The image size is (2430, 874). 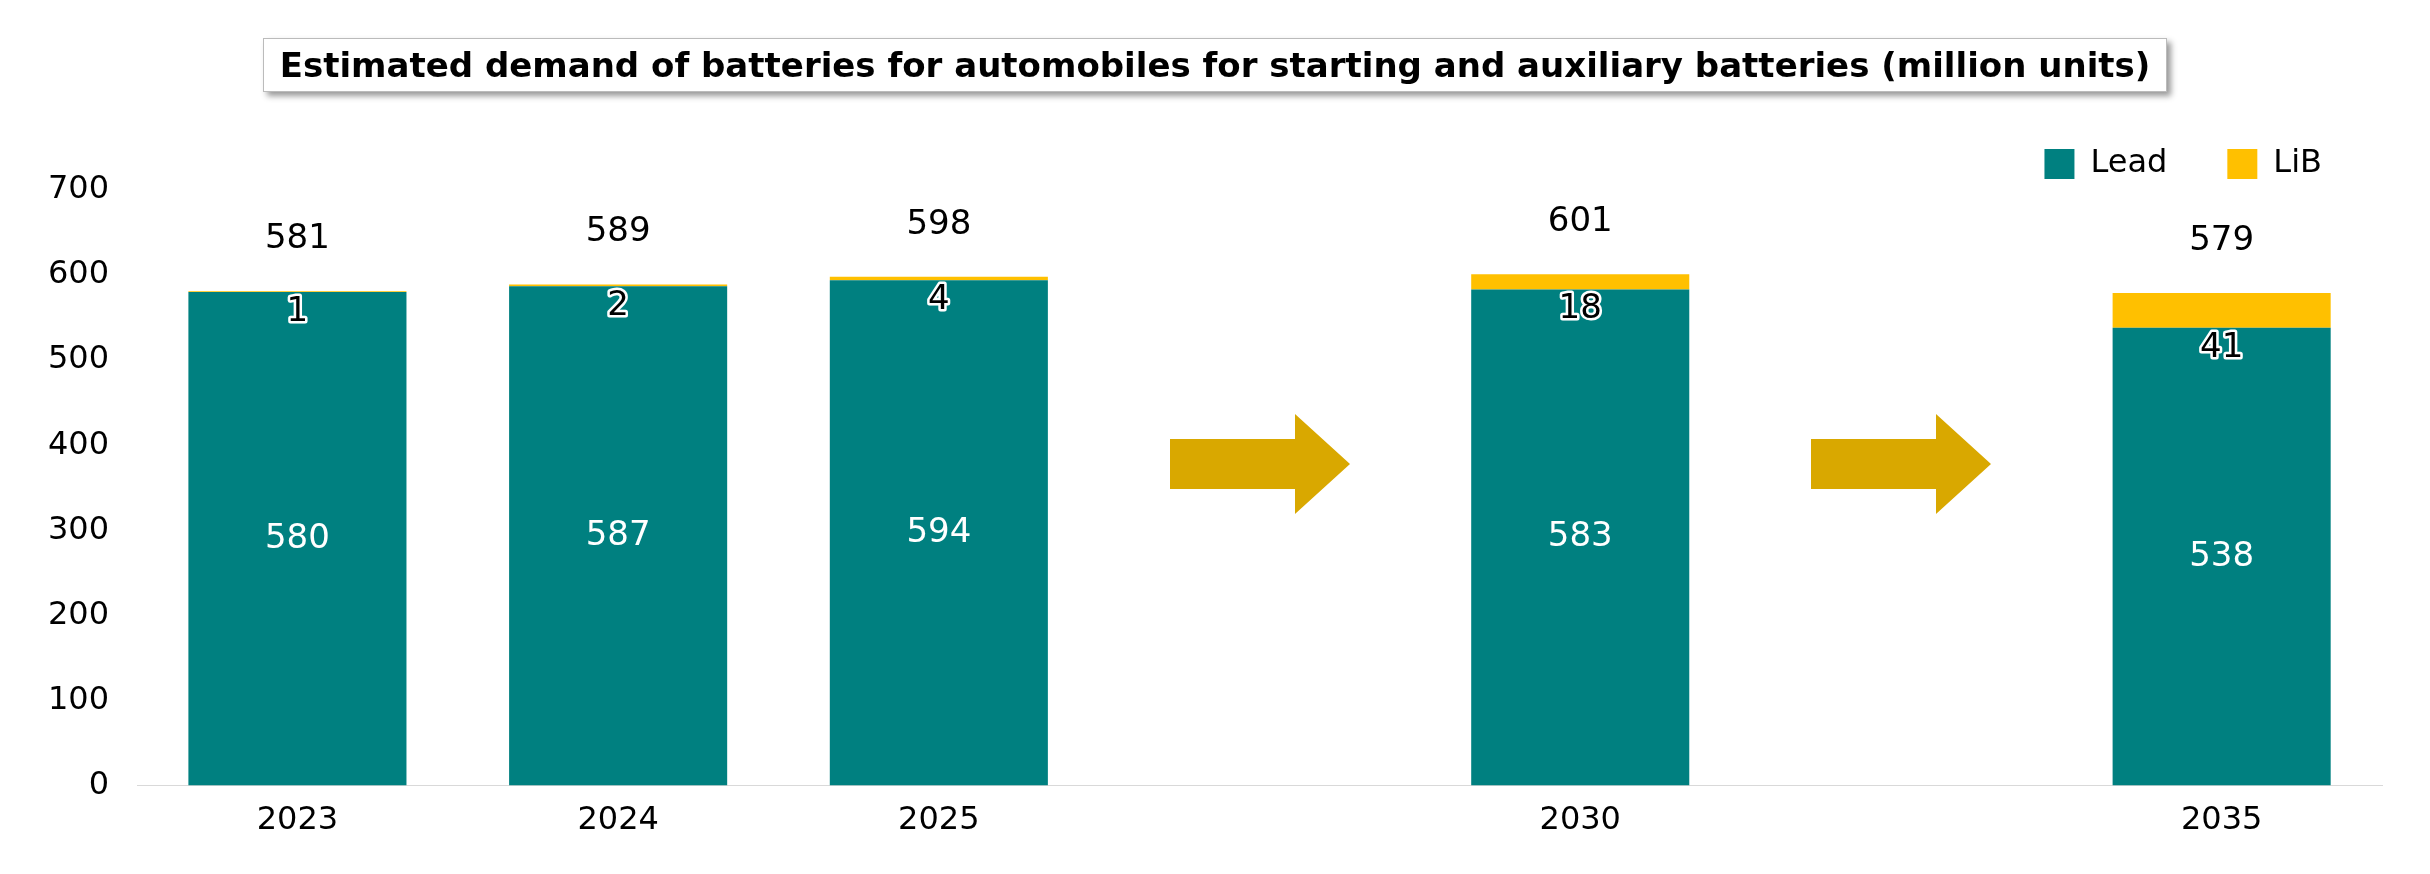 I want to click on total-label: 581, so click(x=297, y=236).